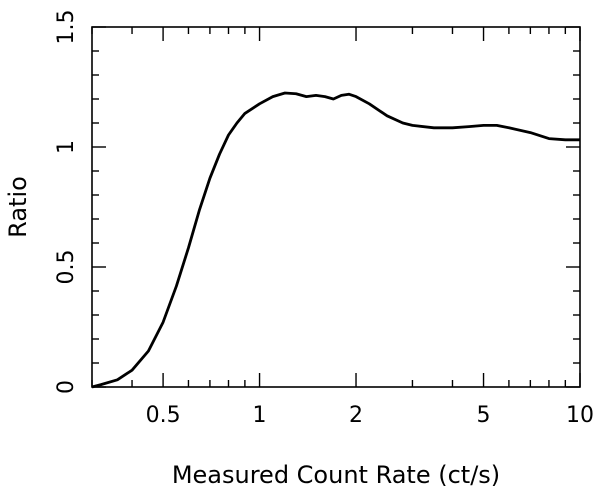 This screenshot has height=495, width=600. I want to click on x-tick-label: 5, so click(484, 415).